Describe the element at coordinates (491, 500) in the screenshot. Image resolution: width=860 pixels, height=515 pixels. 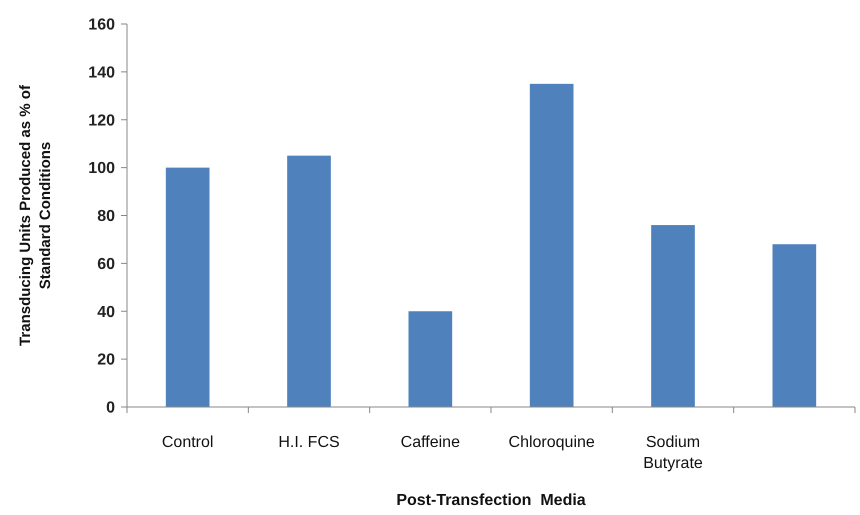
I see `x-axis-title: Post-Transfection Media` at that location.